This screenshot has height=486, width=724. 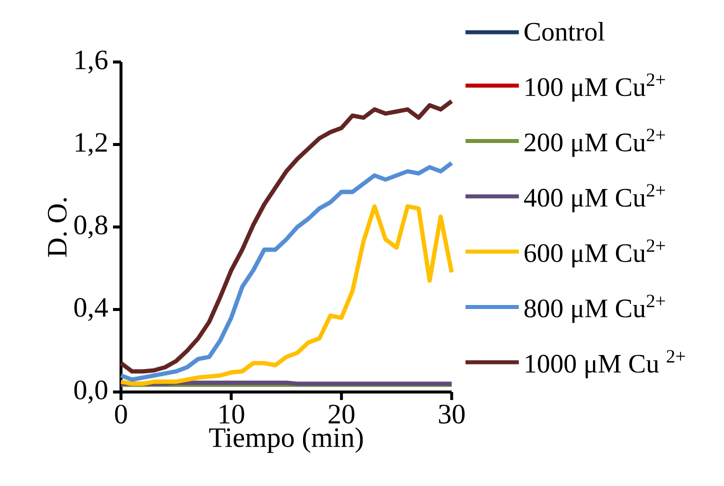 What do you see at coordinates (341, 414) in the screenshot?
I see `x-tick-label: 20` at bounding box center [341, 414].